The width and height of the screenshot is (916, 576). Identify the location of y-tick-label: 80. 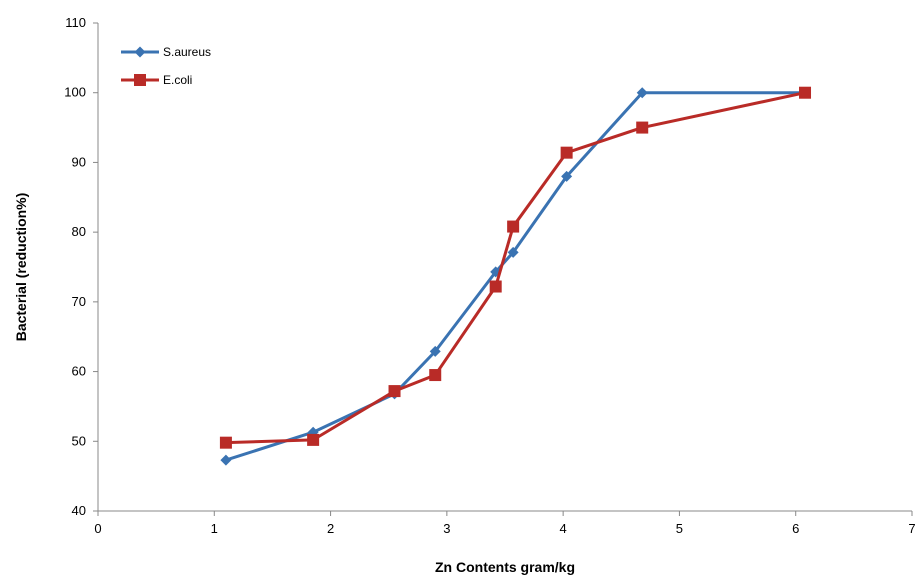
(79, 231).